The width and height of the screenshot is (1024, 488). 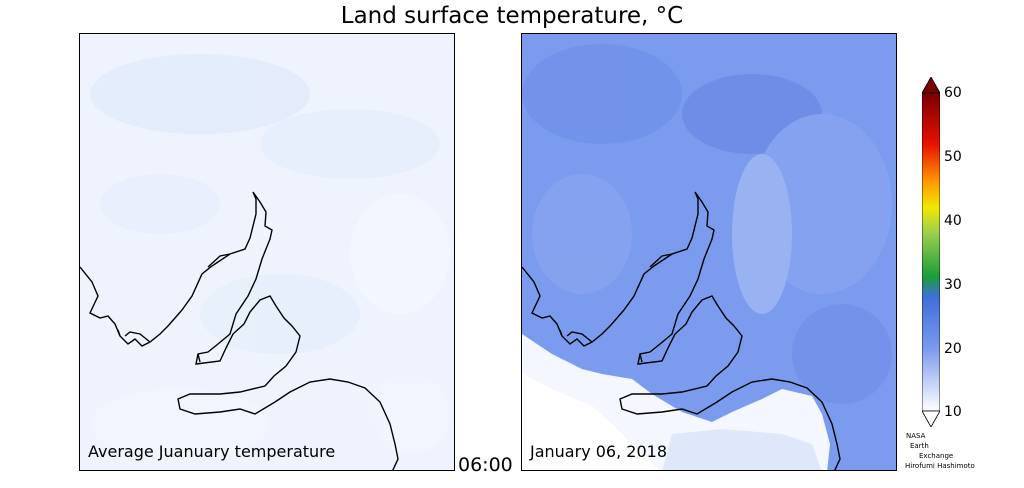 What do you see at coordinates (919, 446) in the screenshot?
I see `credit-earth: Earth` at bounding box center [919, 446].